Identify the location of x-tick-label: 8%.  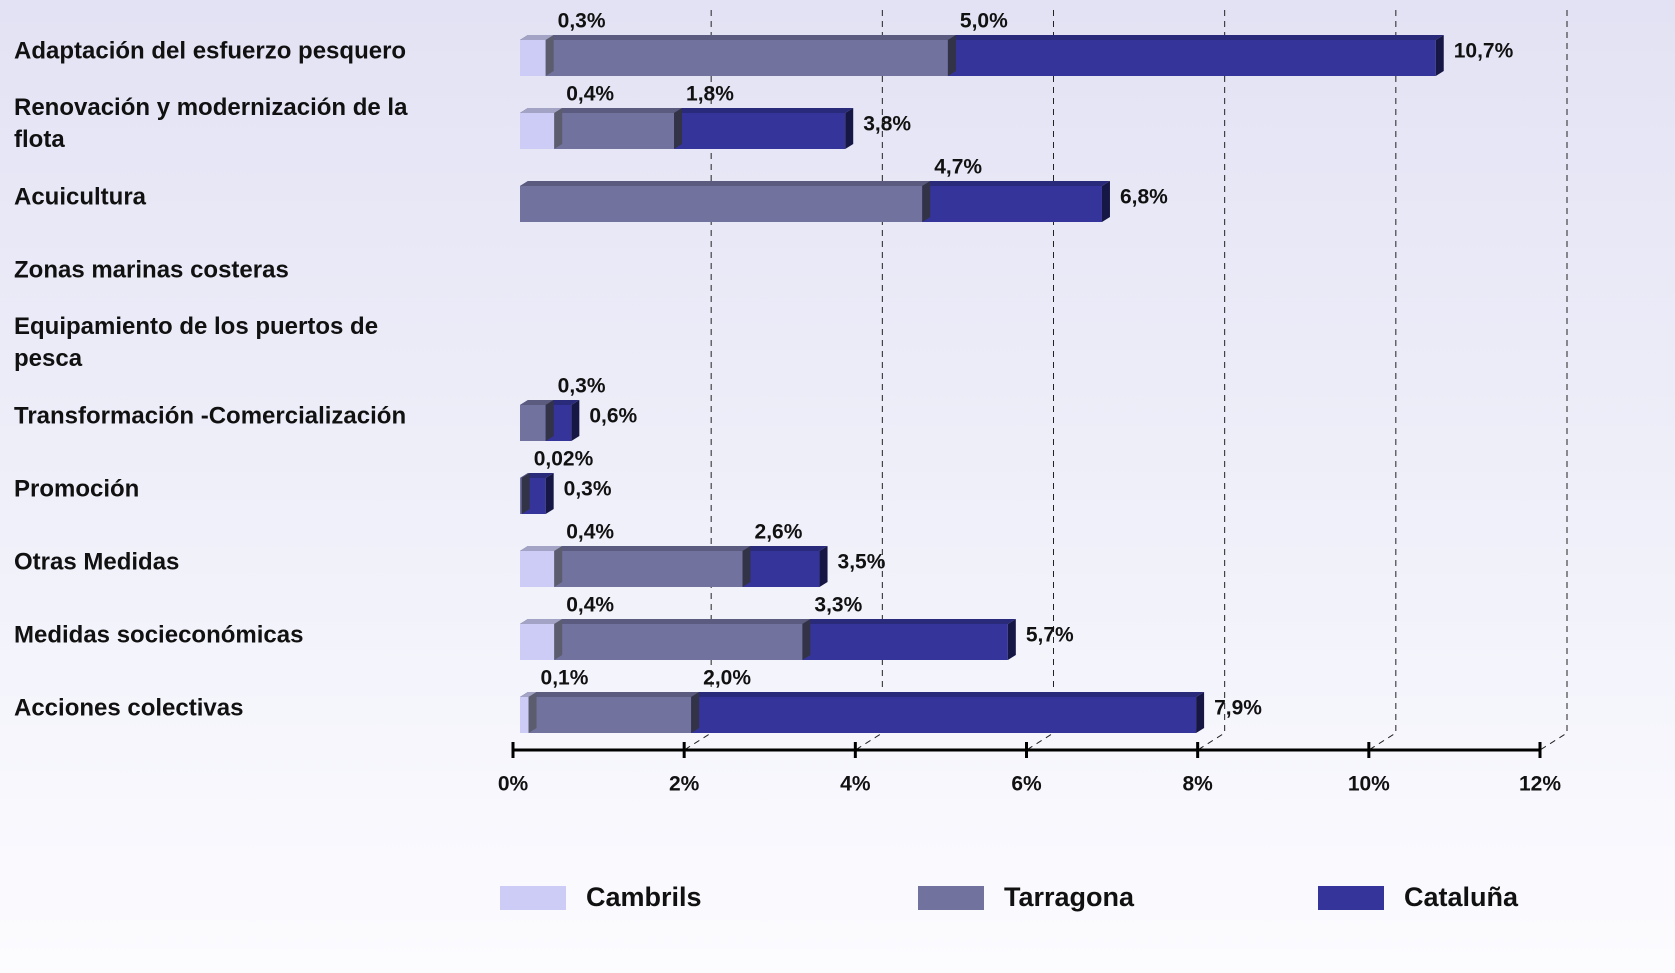
(1197, 784).